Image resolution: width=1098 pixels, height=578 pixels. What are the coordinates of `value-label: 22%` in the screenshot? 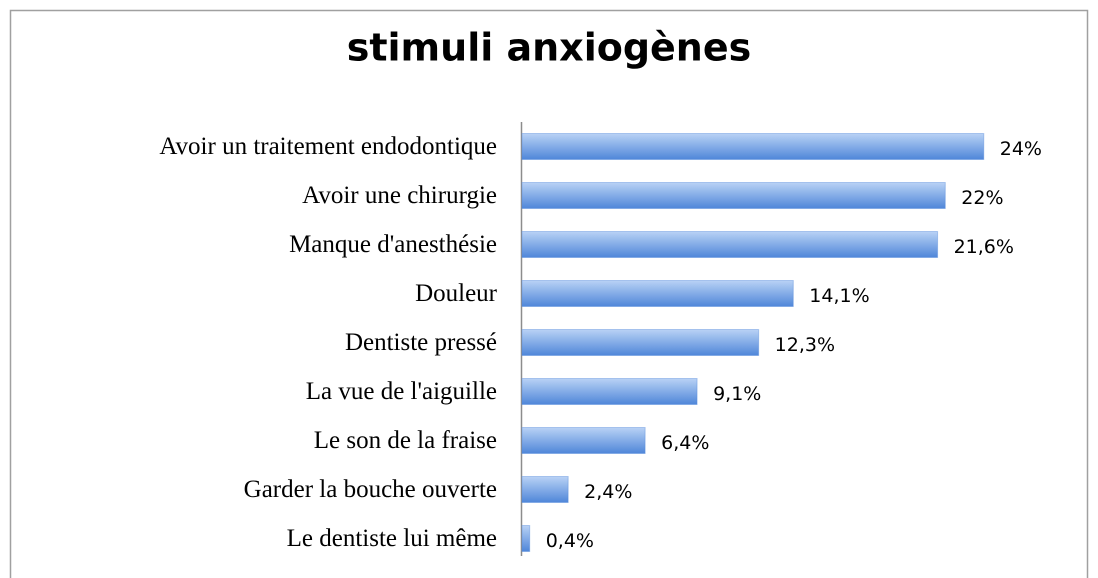 It's located at (982, 198).